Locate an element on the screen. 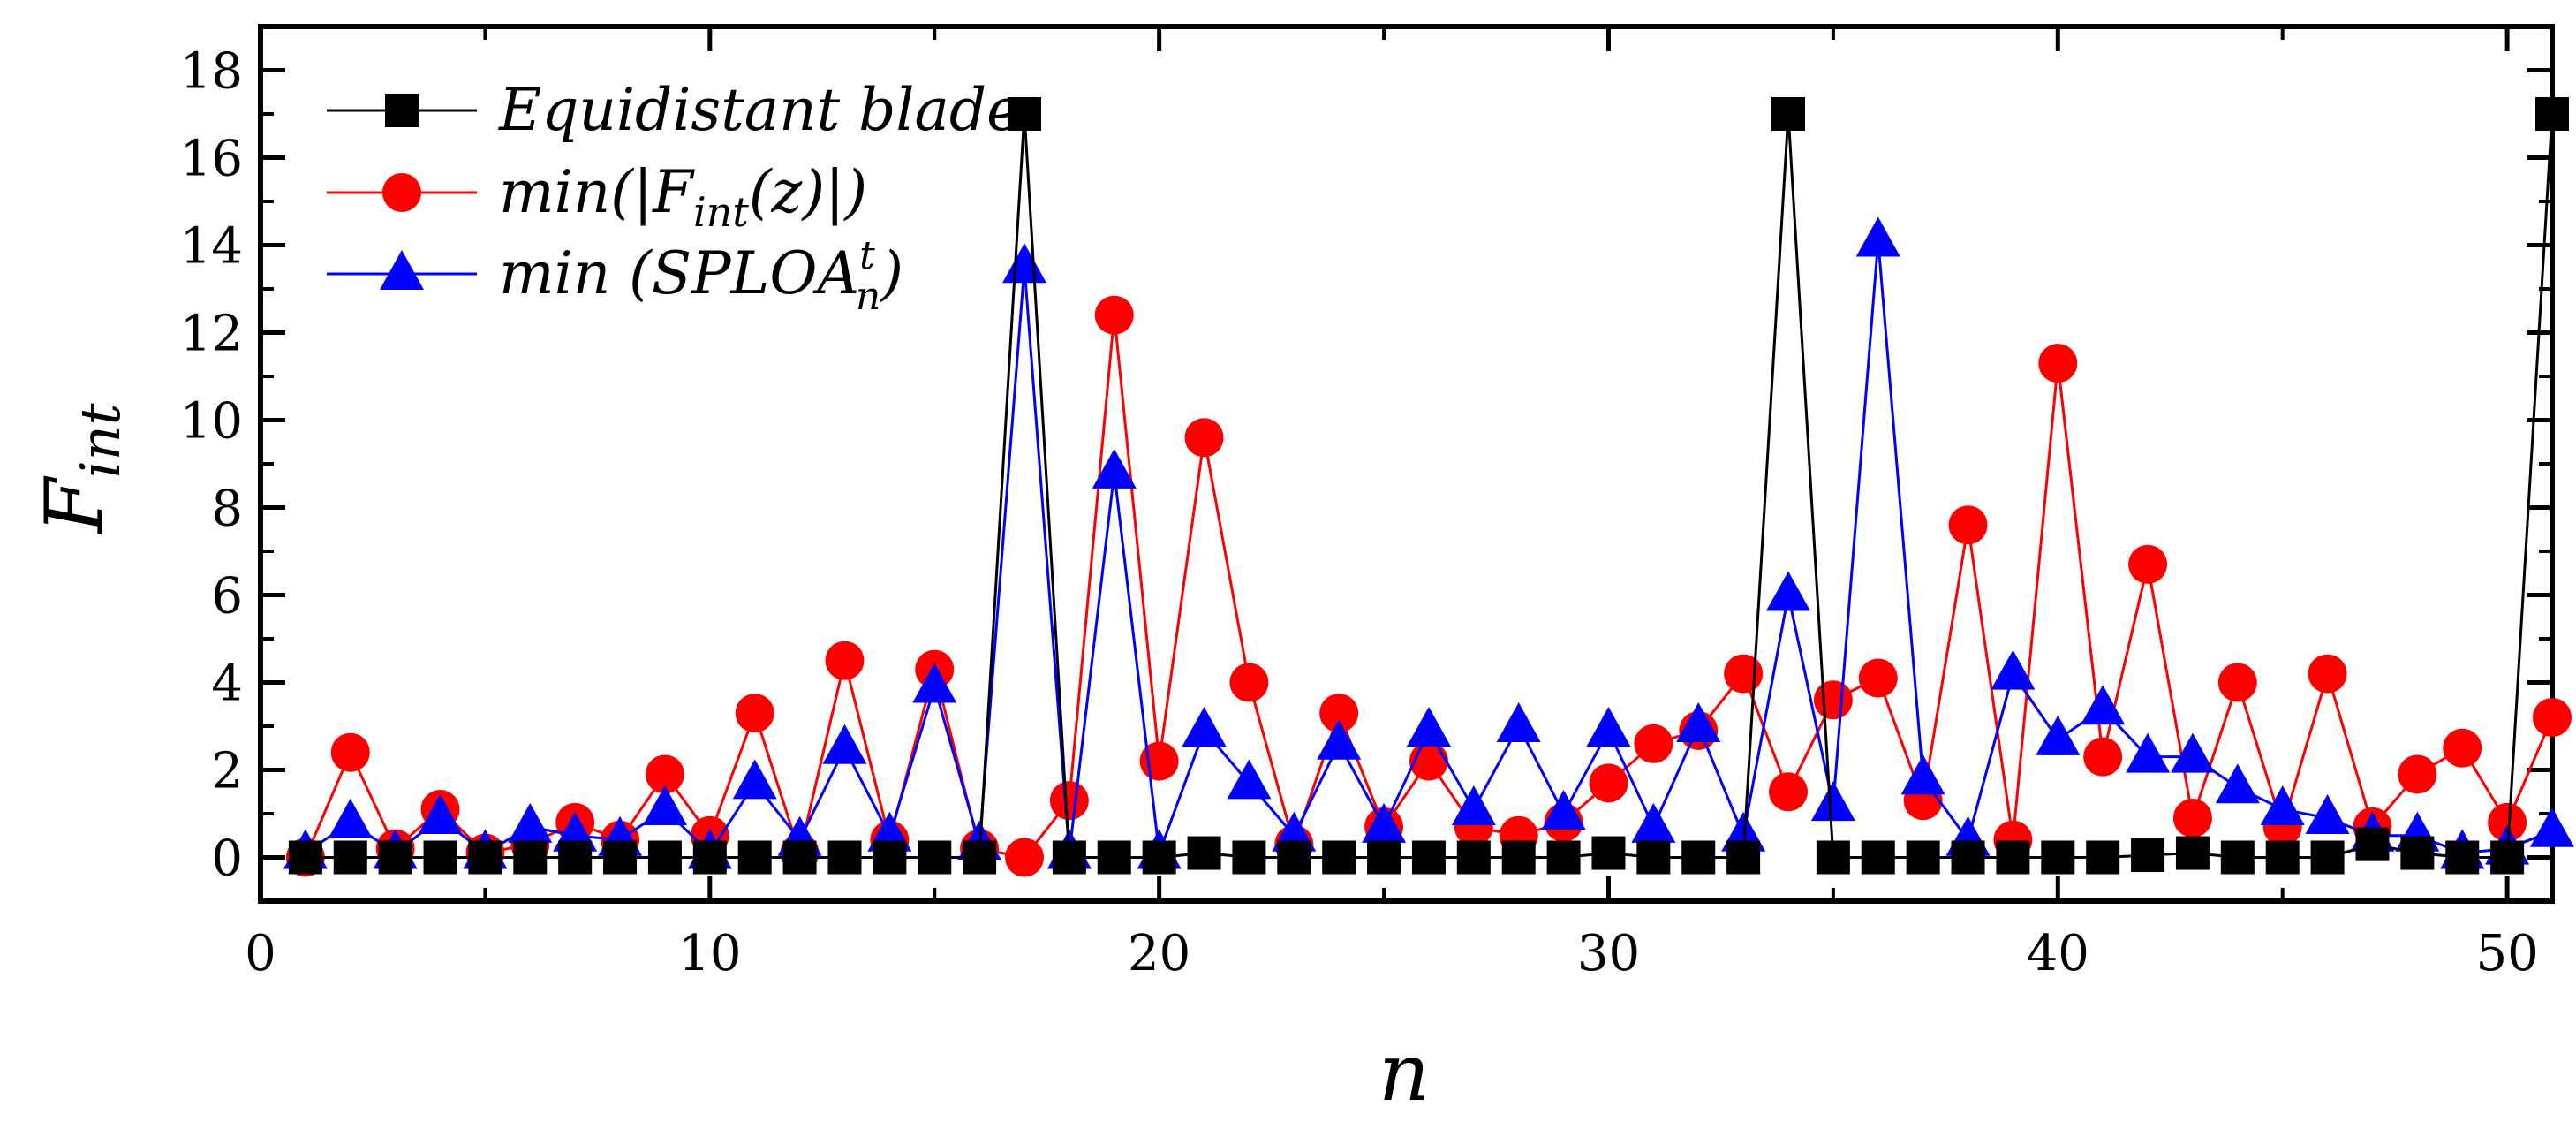 The height and width of the screenshot is (1122, 2576). legend-marker-triangle is located at coordinates (402, 270).